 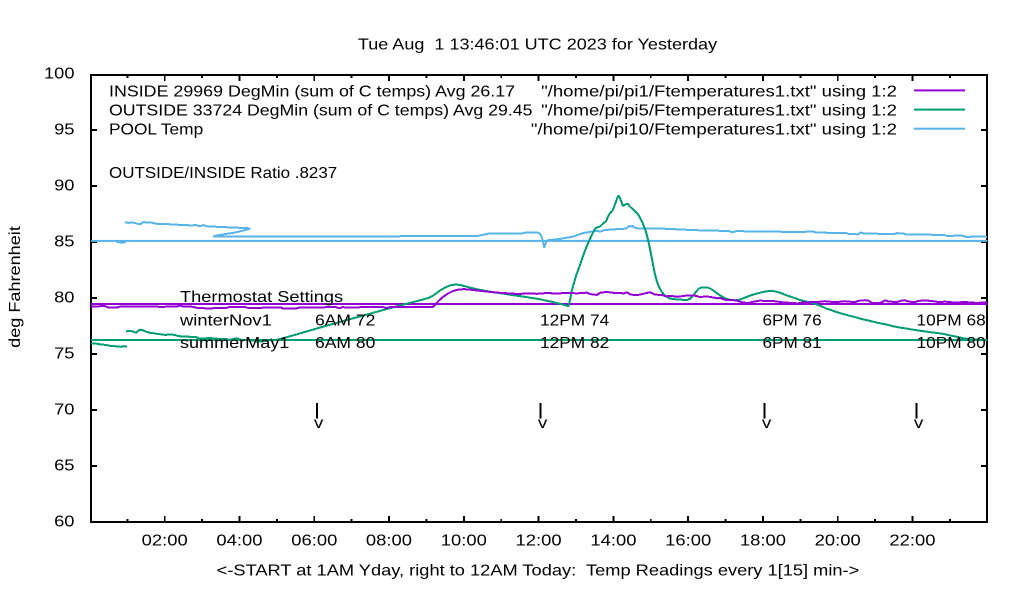 I want to click on svg-text: 12PM 82, so click(x=574, y=343).